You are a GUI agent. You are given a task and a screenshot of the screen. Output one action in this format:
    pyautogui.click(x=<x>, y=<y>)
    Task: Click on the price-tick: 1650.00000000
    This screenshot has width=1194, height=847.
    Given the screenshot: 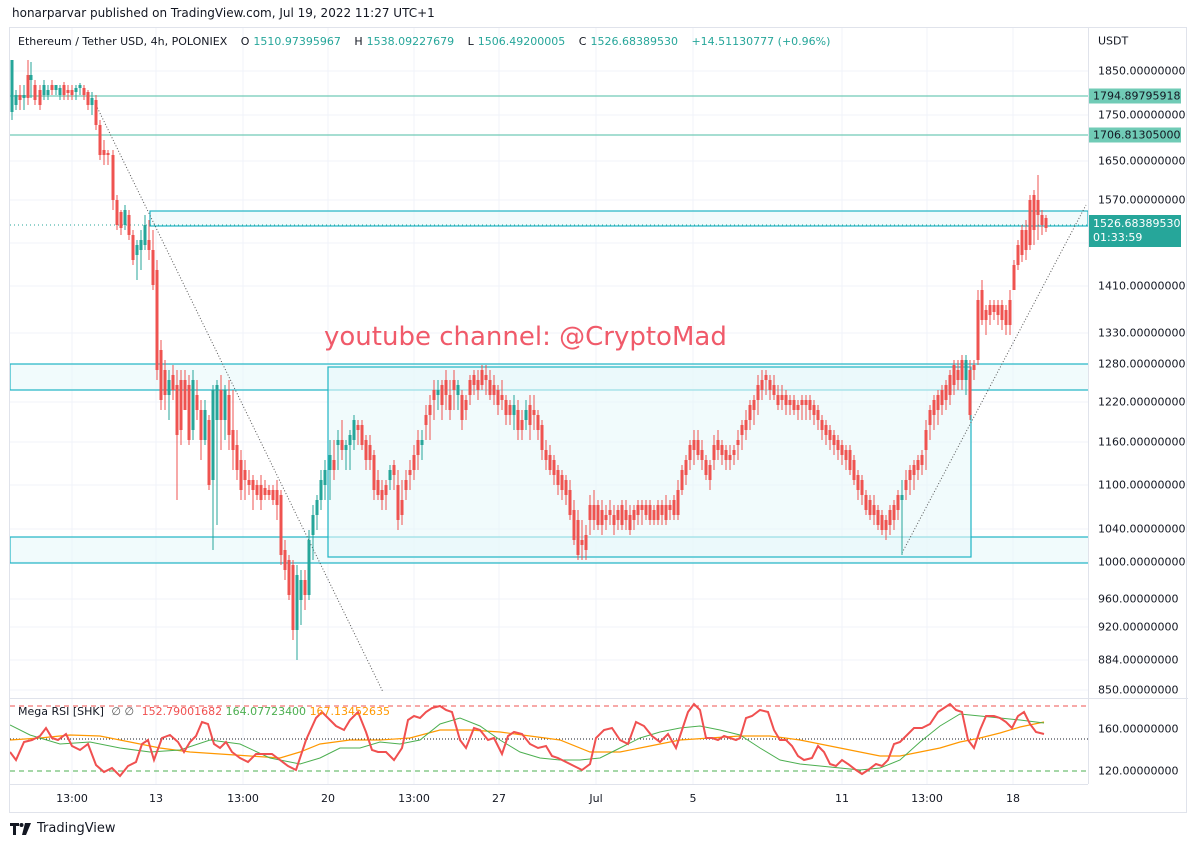 What is the action you would take?
    pyautogui.click(x=1142, y=161)
    